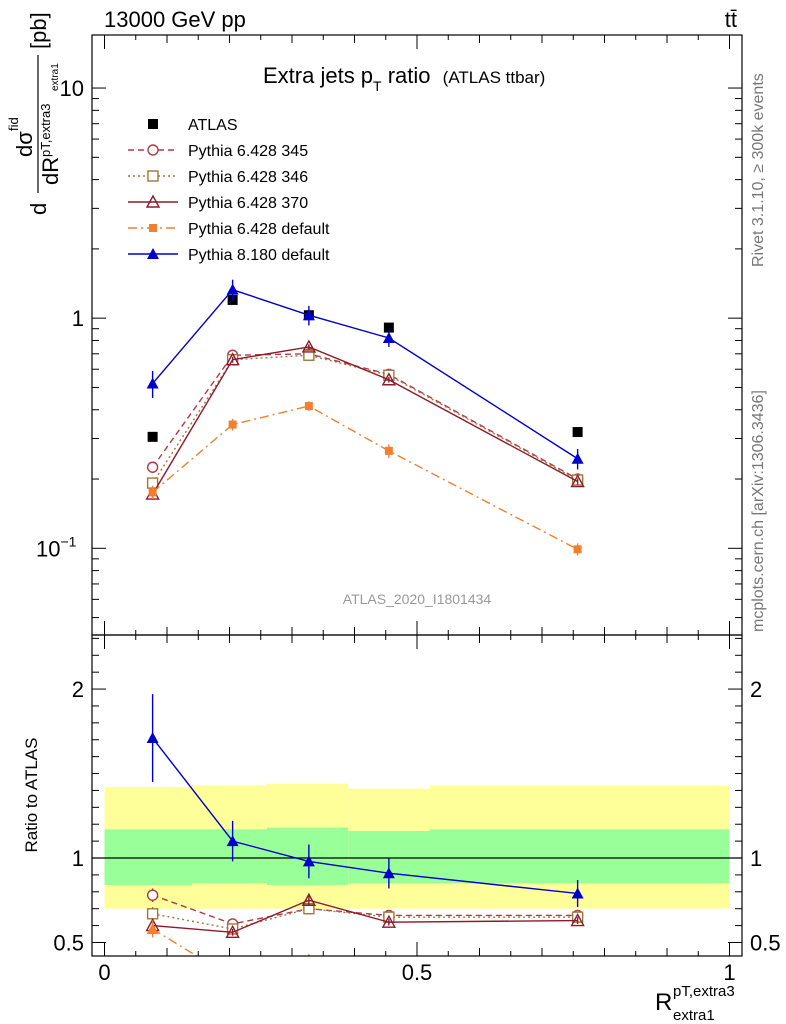 The image size is (786, 1024). Describe the element at coordinates (34, 113) in the screenshot. I see `main-y-axis-label: d dσ fid dR pT,extra3 extra1 [pb]` at that location.